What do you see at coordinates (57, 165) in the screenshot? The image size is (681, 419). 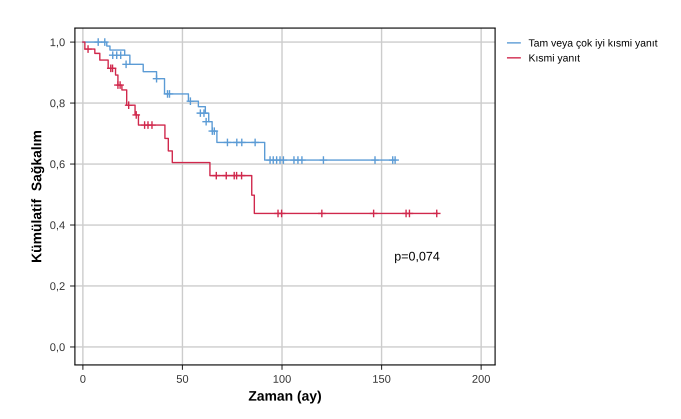 I see `y-tick-label: 0,6` at bounding box center [57, 165].